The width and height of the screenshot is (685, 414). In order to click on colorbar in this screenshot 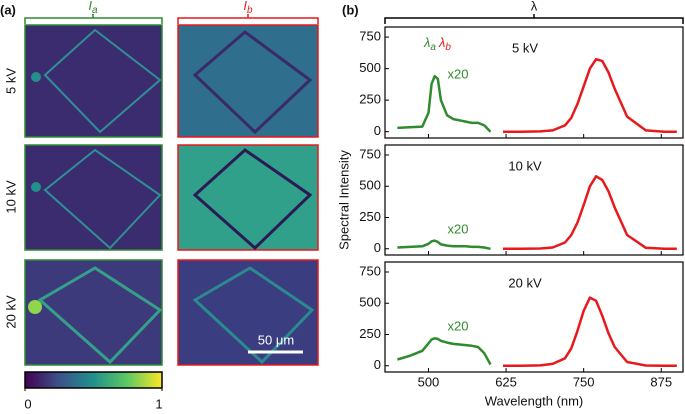, I will do `click(93, 380)`.